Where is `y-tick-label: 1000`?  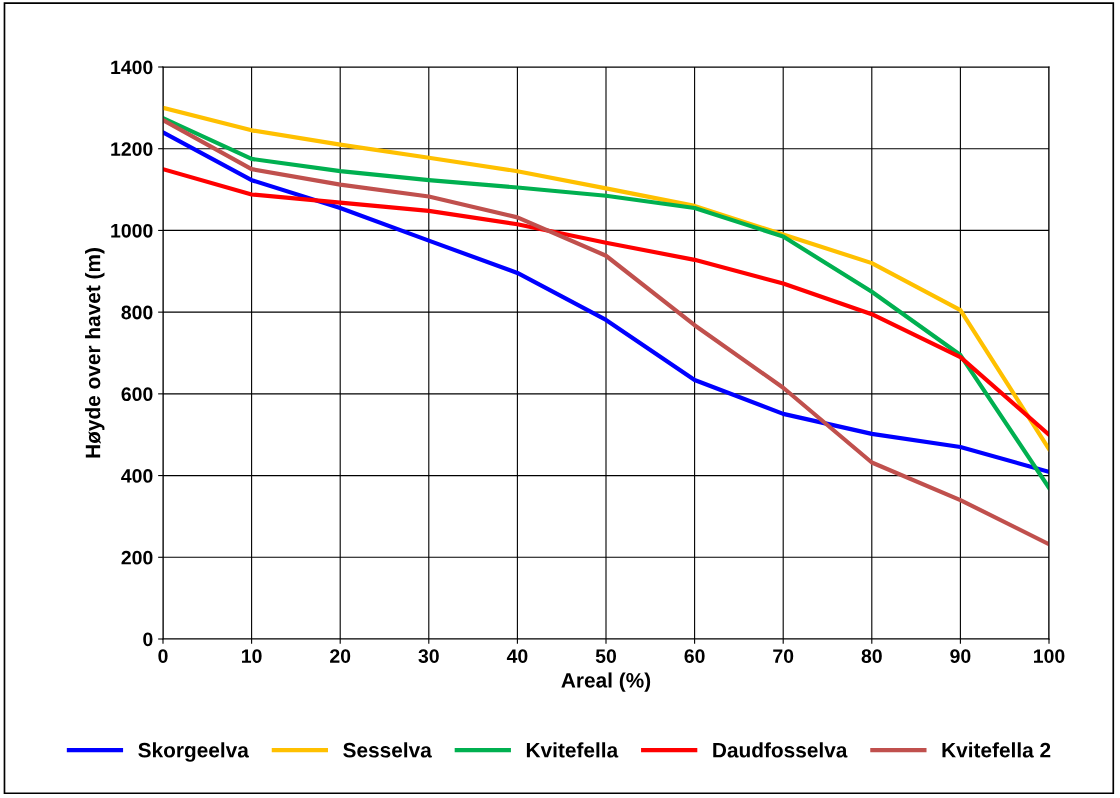 y-tick-label: 1000 is located at coordinates (132, 230).